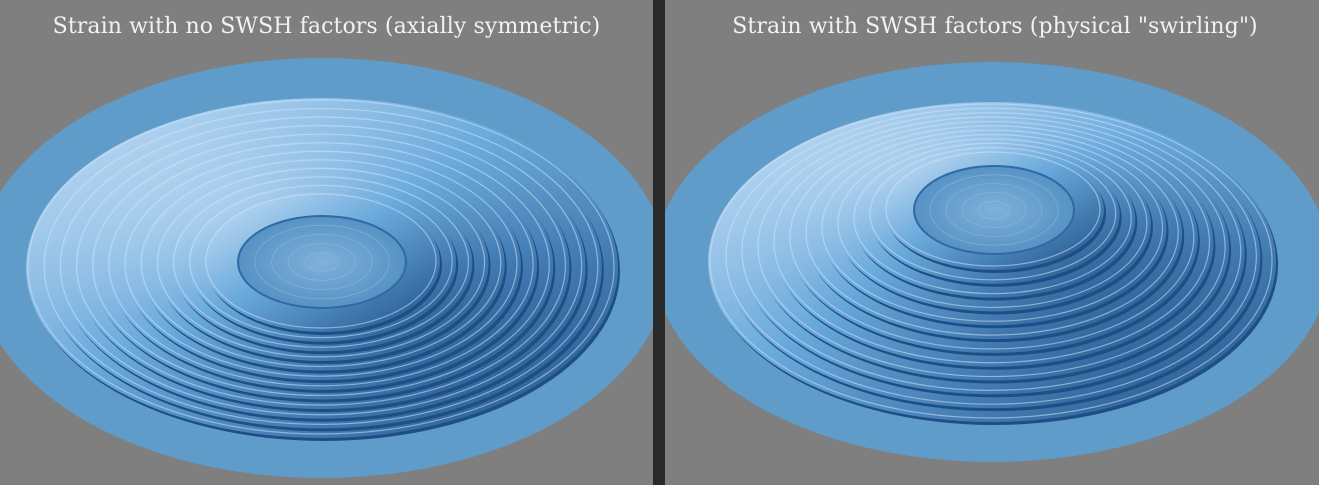 This screenshot has width=1319, height=485. What do you see at coordinates (659, 242) in the screenshot?
I see `panel-divider` at bounding box center [659, 242].